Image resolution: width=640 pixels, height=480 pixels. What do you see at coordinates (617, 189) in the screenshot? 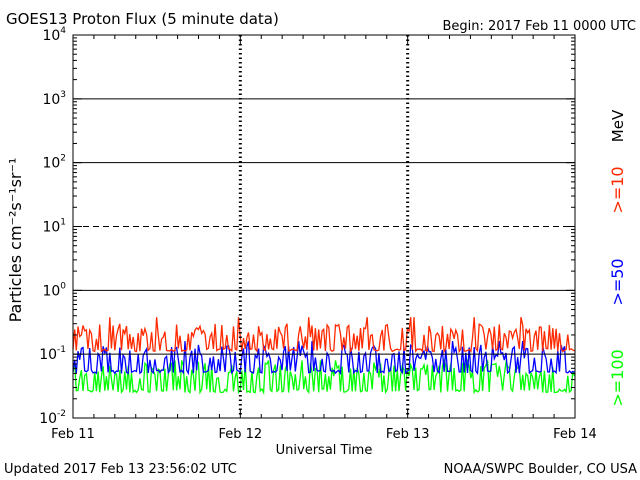
I see `legend-label-ge10: >=10` at bounding box center [617, 189].